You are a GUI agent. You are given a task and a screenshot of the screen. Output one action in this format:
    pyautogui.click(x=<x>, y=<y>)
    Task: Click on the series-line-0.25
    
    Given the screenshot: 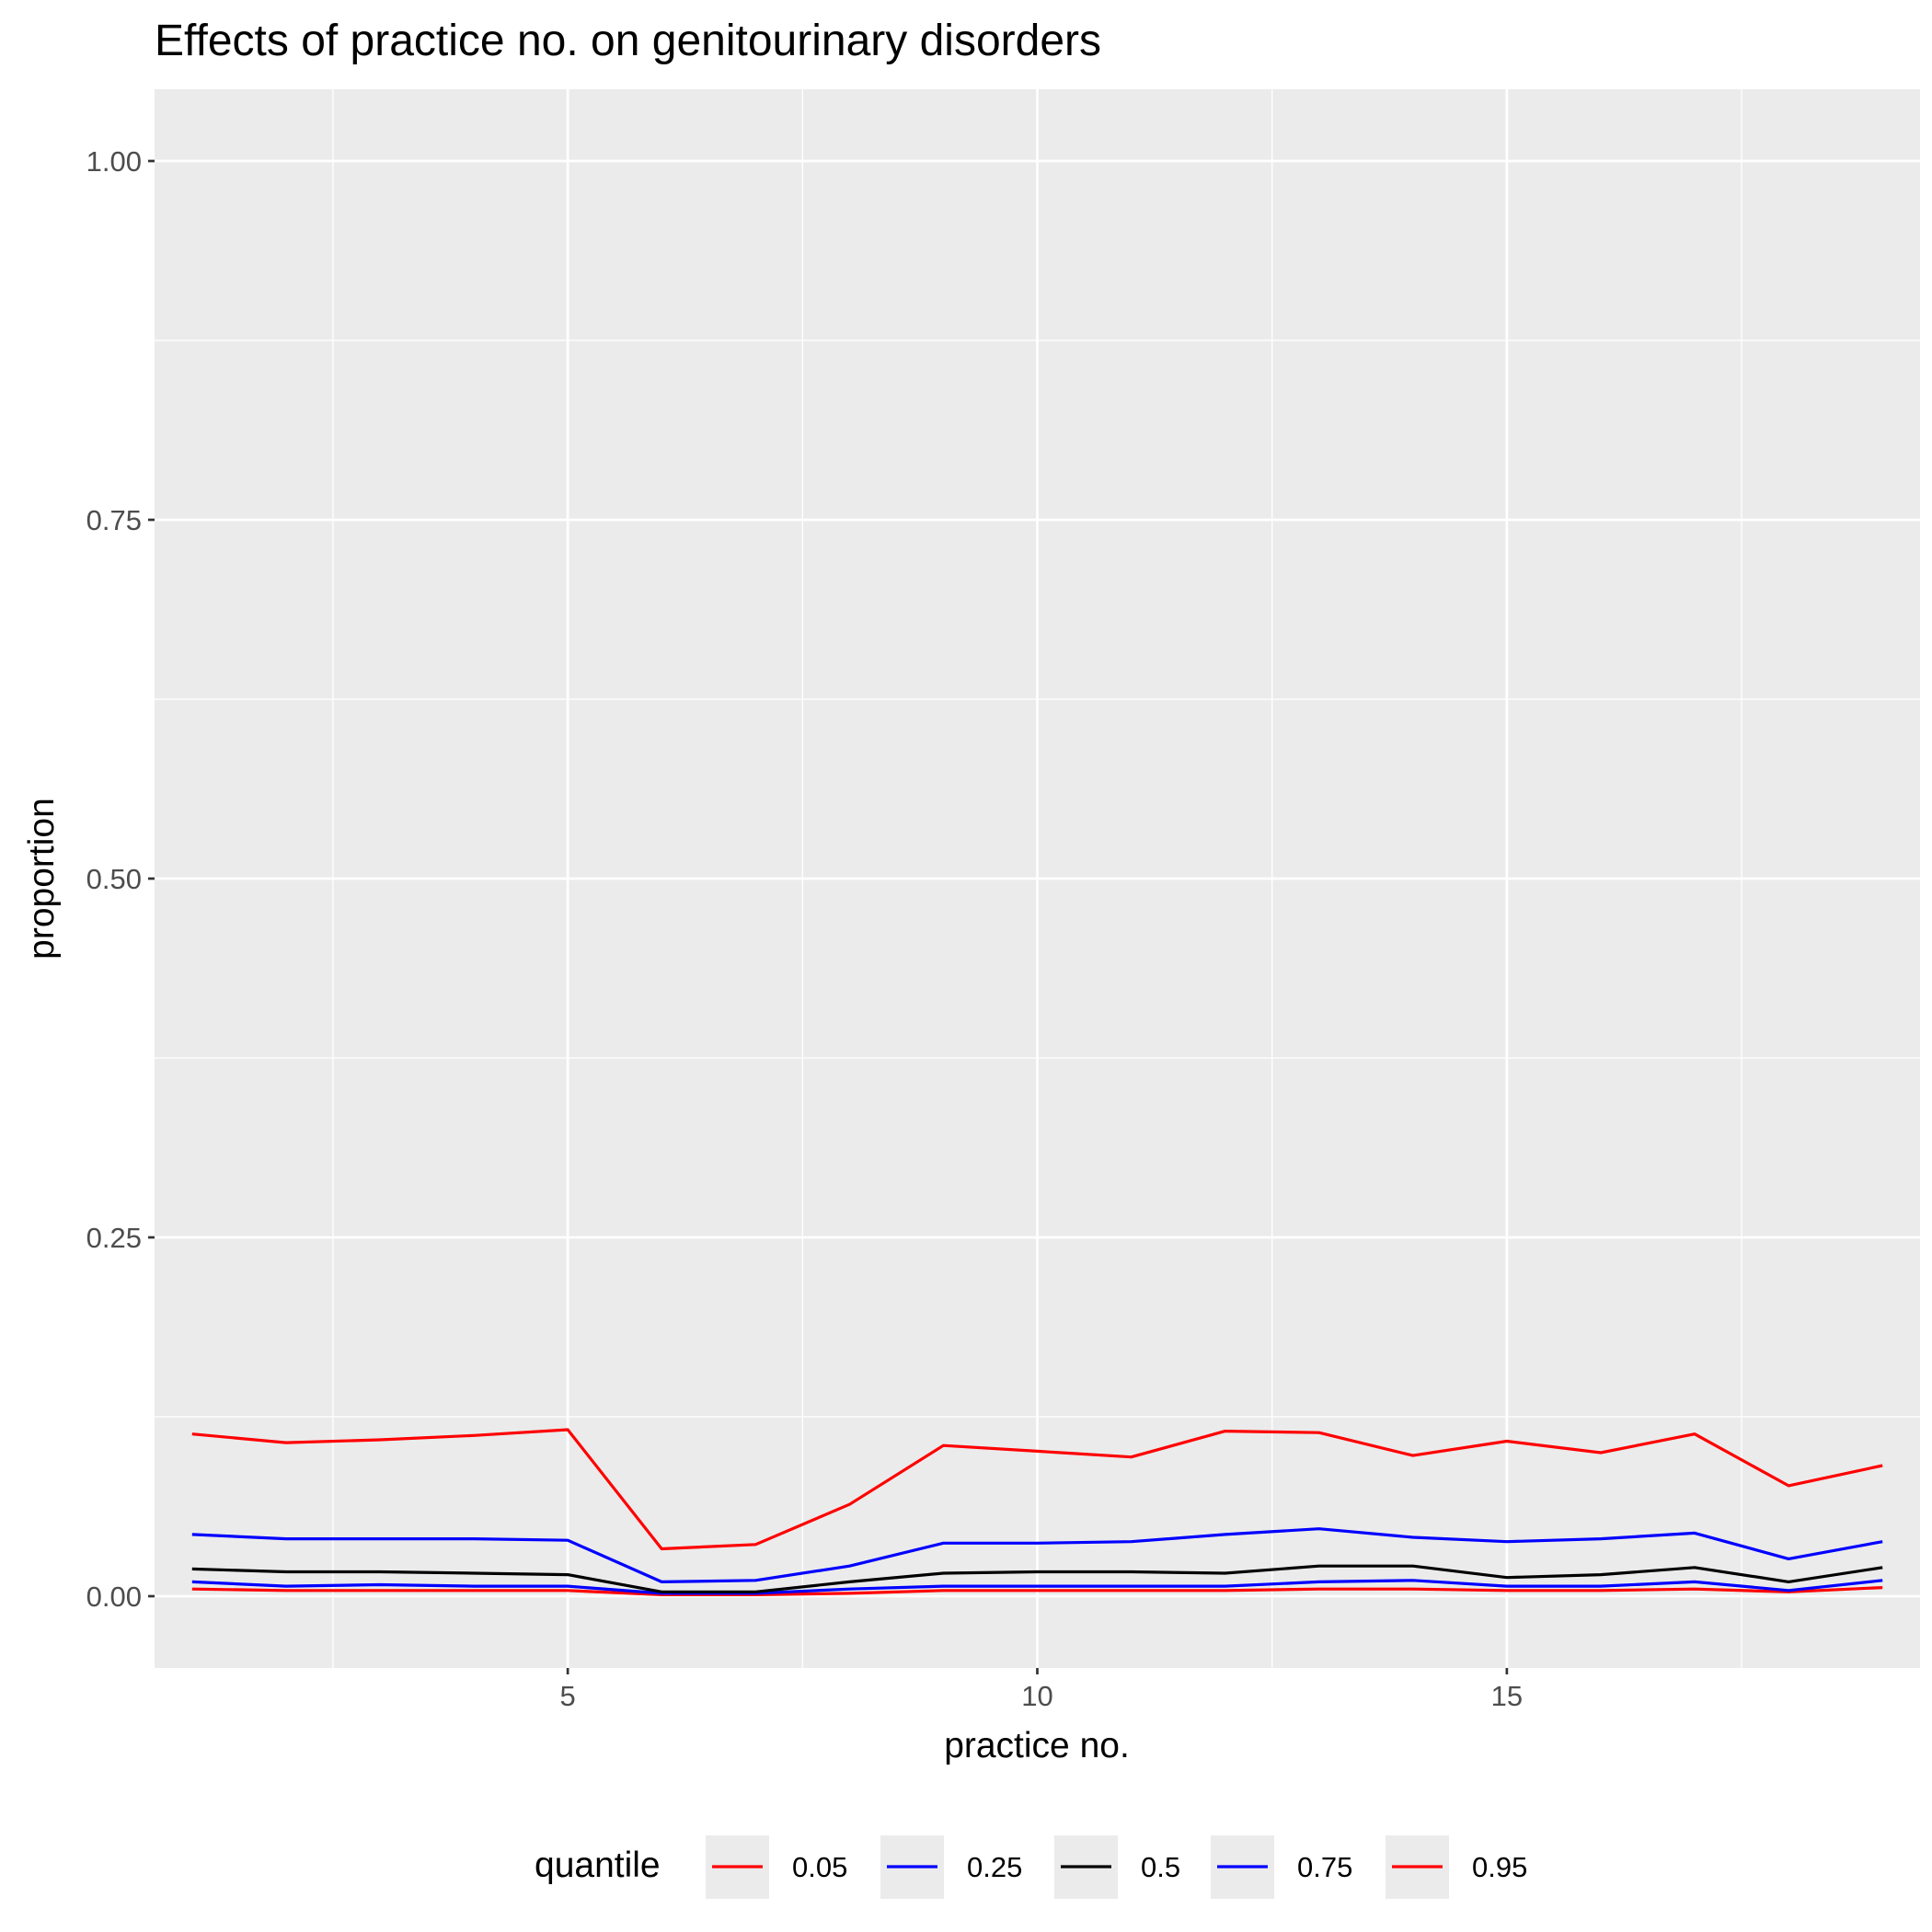 What is the action you would take?
    pyautogui.click(x=1037, y=1587)
    